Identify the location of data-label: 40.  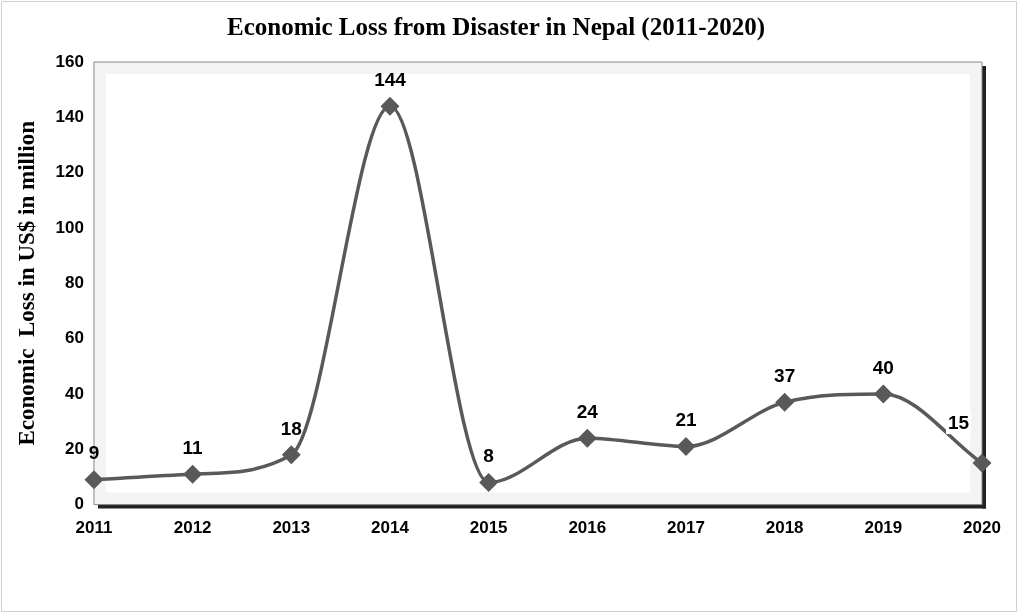
(883, 367).